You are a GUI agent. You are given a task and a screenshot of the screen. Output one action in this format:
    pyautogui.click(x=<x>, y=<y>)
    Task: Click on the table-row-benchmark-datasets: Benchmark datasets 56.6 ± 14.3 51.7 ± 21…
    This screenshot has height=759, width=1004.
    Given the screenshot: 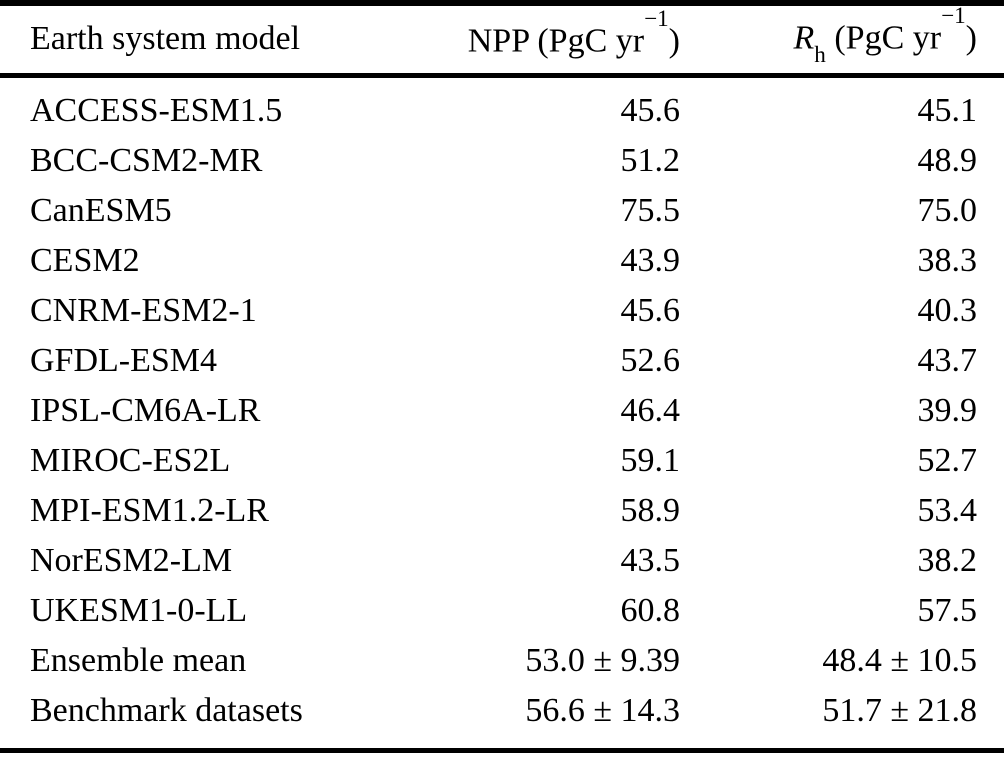 What is the action you would take?
    pyautogui.click(x=502, y=719)
    